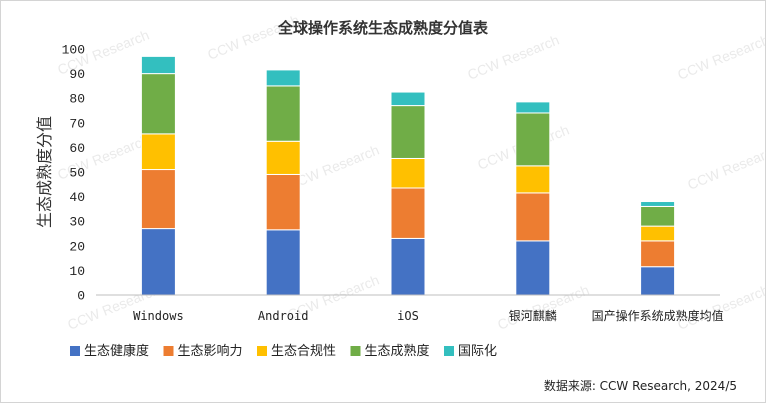 The height and width of the screenshot is (403, 766). What do you see at coordinates (77, 123) in the screenshot?
I see `y-tick-label: 70` at bounding box center [77, 123].